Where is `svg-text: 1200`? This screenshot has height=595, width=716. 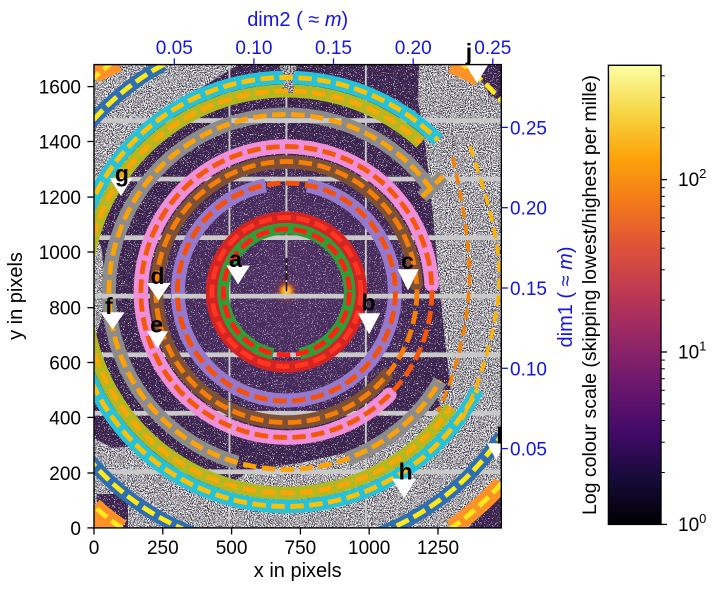
svg-text: 1200 is located at coordinates (60, 198).